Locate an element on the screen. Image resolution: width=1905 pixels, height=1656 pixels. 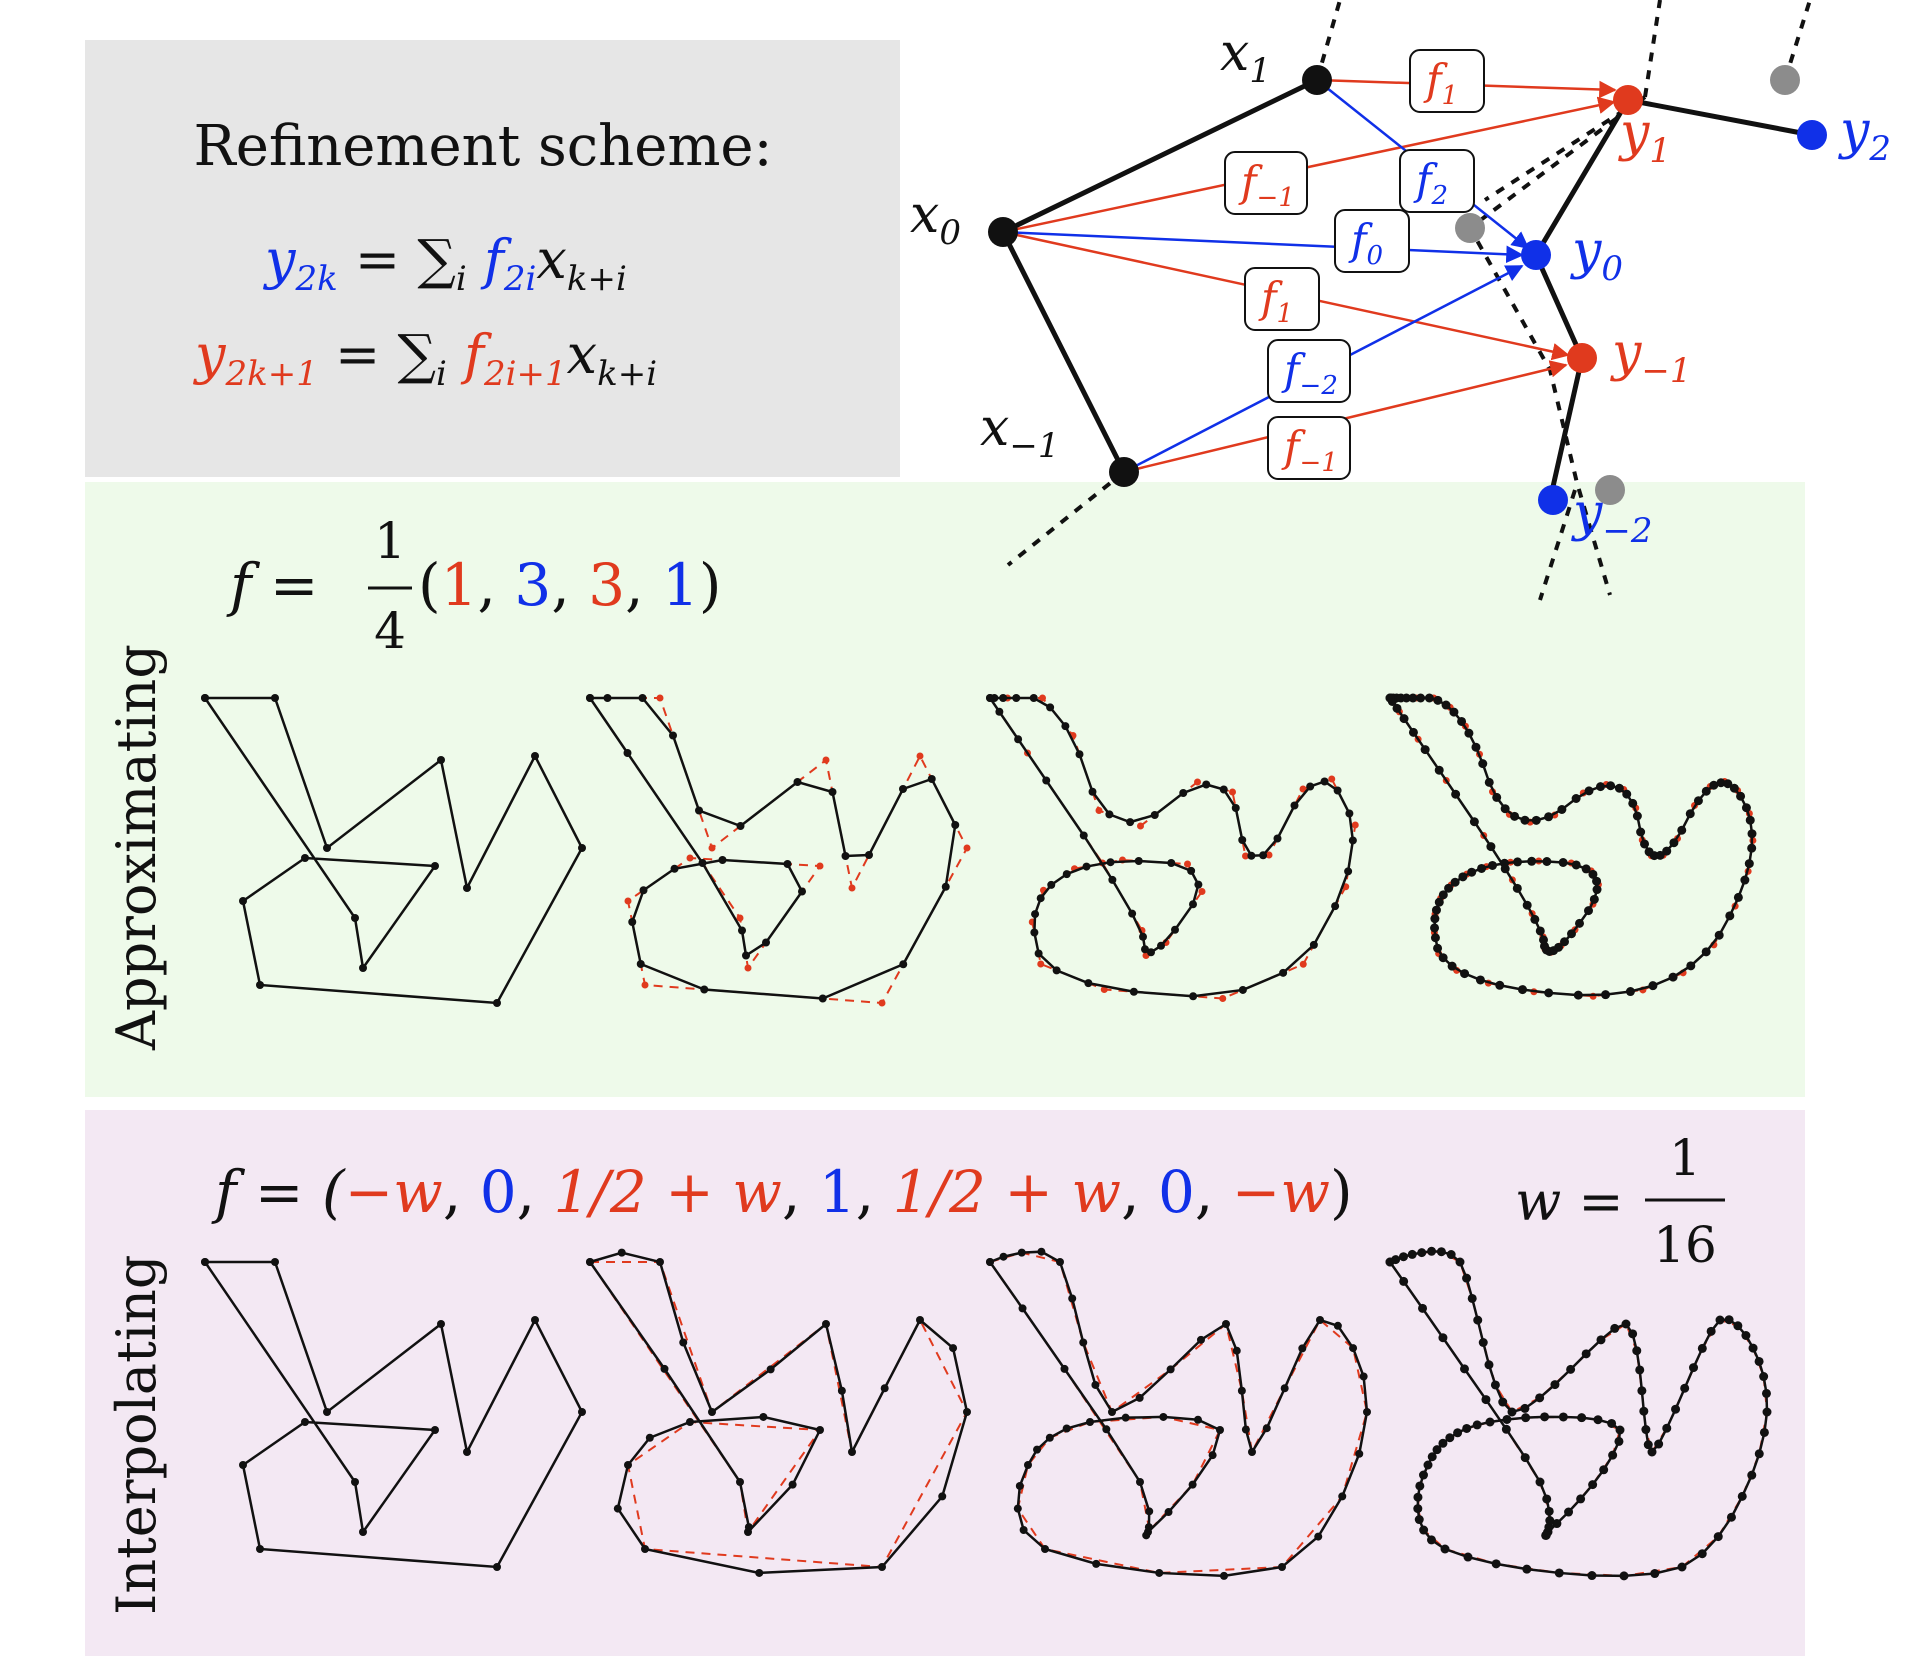
w-frac-den: 16 is located at coordinates (1685, 1245).